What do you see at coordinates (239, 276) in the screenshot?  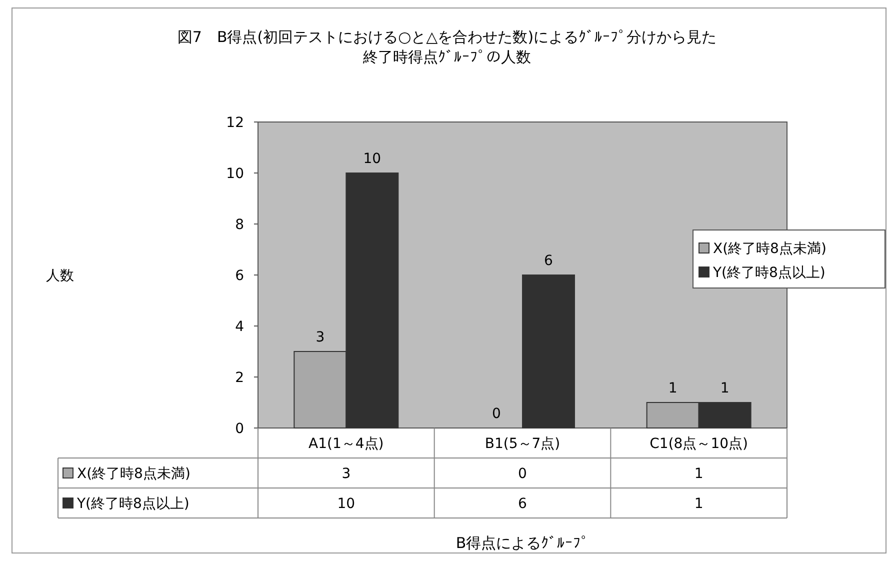 I see `y-tick-label: 6` at bounding box center [239, 276].